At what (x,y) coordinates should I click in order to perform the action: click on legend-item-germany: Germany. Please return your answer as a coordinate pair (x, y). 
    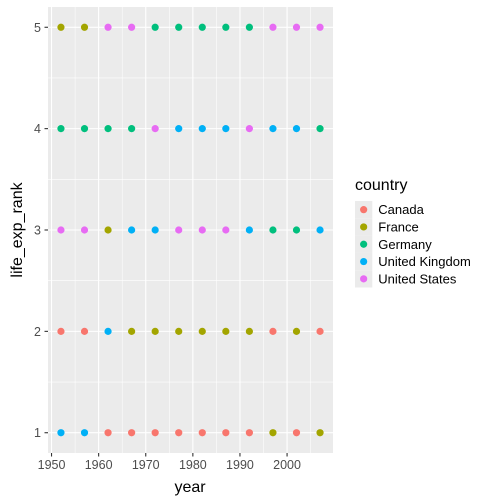
    Looking at the image, I should click on (393, 244).